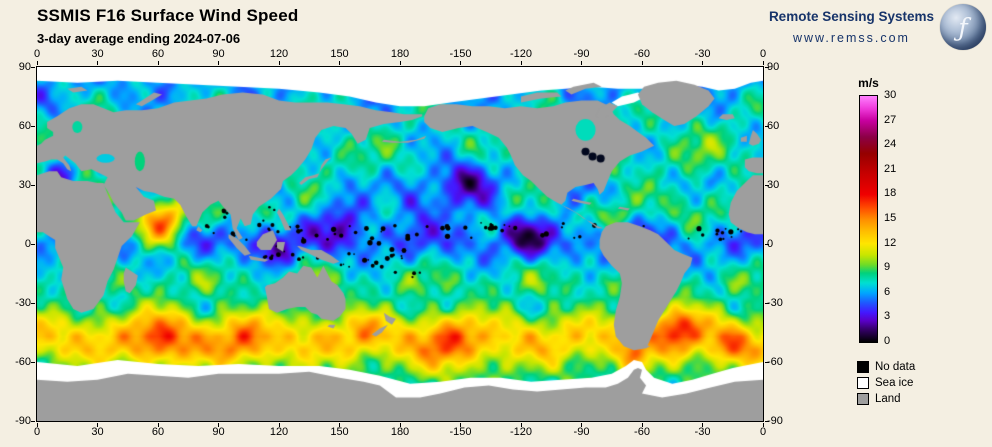 The image size is (992, 447). What do you see at coordinates (887, 341) in the screenshot?
I see `colorbar-tick-label: 0` at bounding box center [887, 341].